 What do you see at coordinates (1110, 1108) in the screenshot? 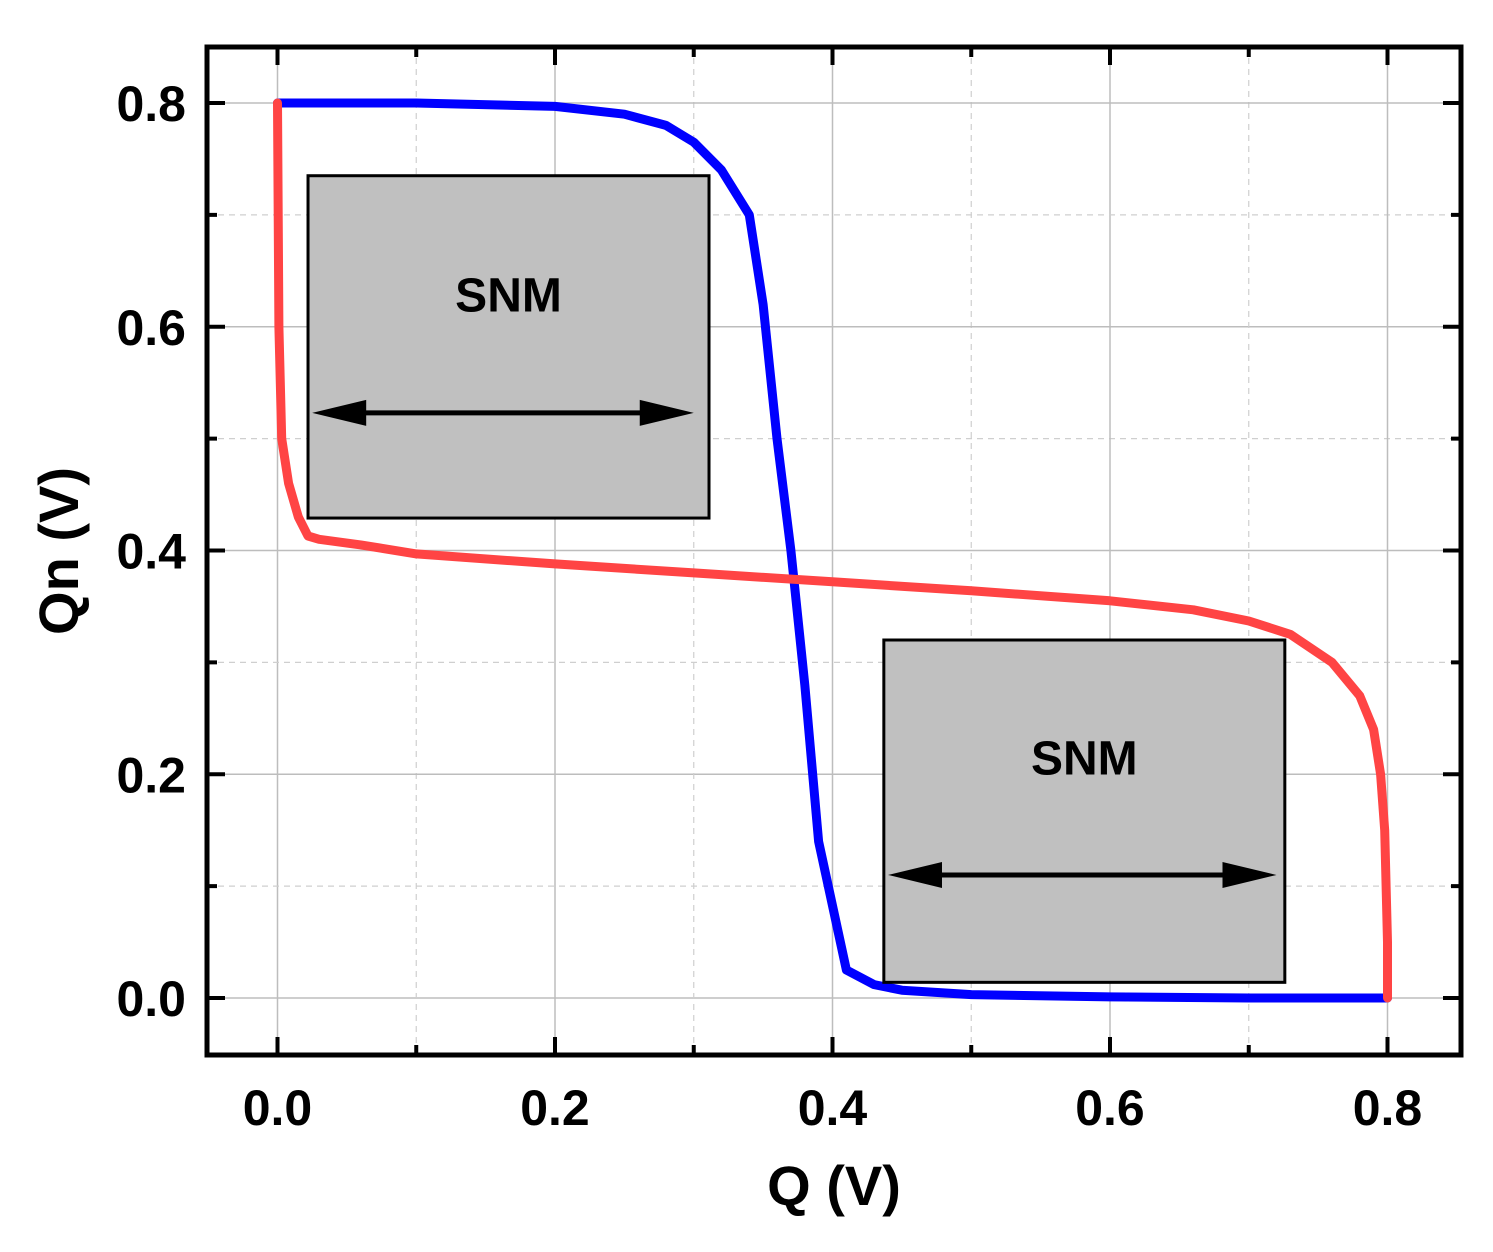
I see `x-tick-label: 0.6` at bounding box center [1110, 1108].